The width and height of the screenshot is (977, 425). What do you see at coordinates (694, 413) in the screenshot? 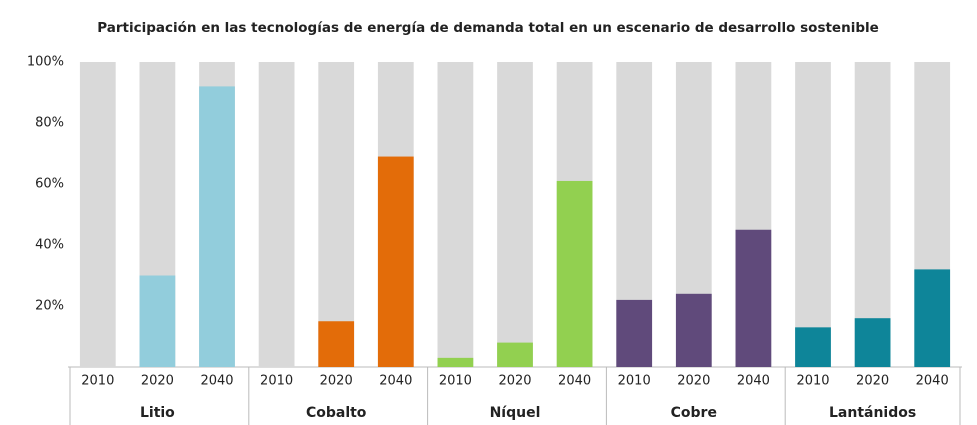
I see `group-label: Cobre` at bounding box center [694, 413].